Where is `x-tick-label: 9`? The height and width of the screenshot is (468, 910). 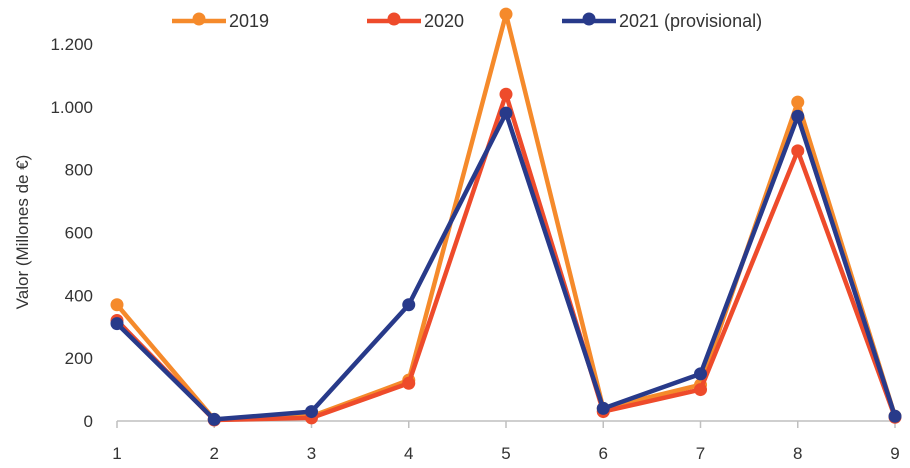
x-tick-label: 9 is located at coordinates (894, 453).